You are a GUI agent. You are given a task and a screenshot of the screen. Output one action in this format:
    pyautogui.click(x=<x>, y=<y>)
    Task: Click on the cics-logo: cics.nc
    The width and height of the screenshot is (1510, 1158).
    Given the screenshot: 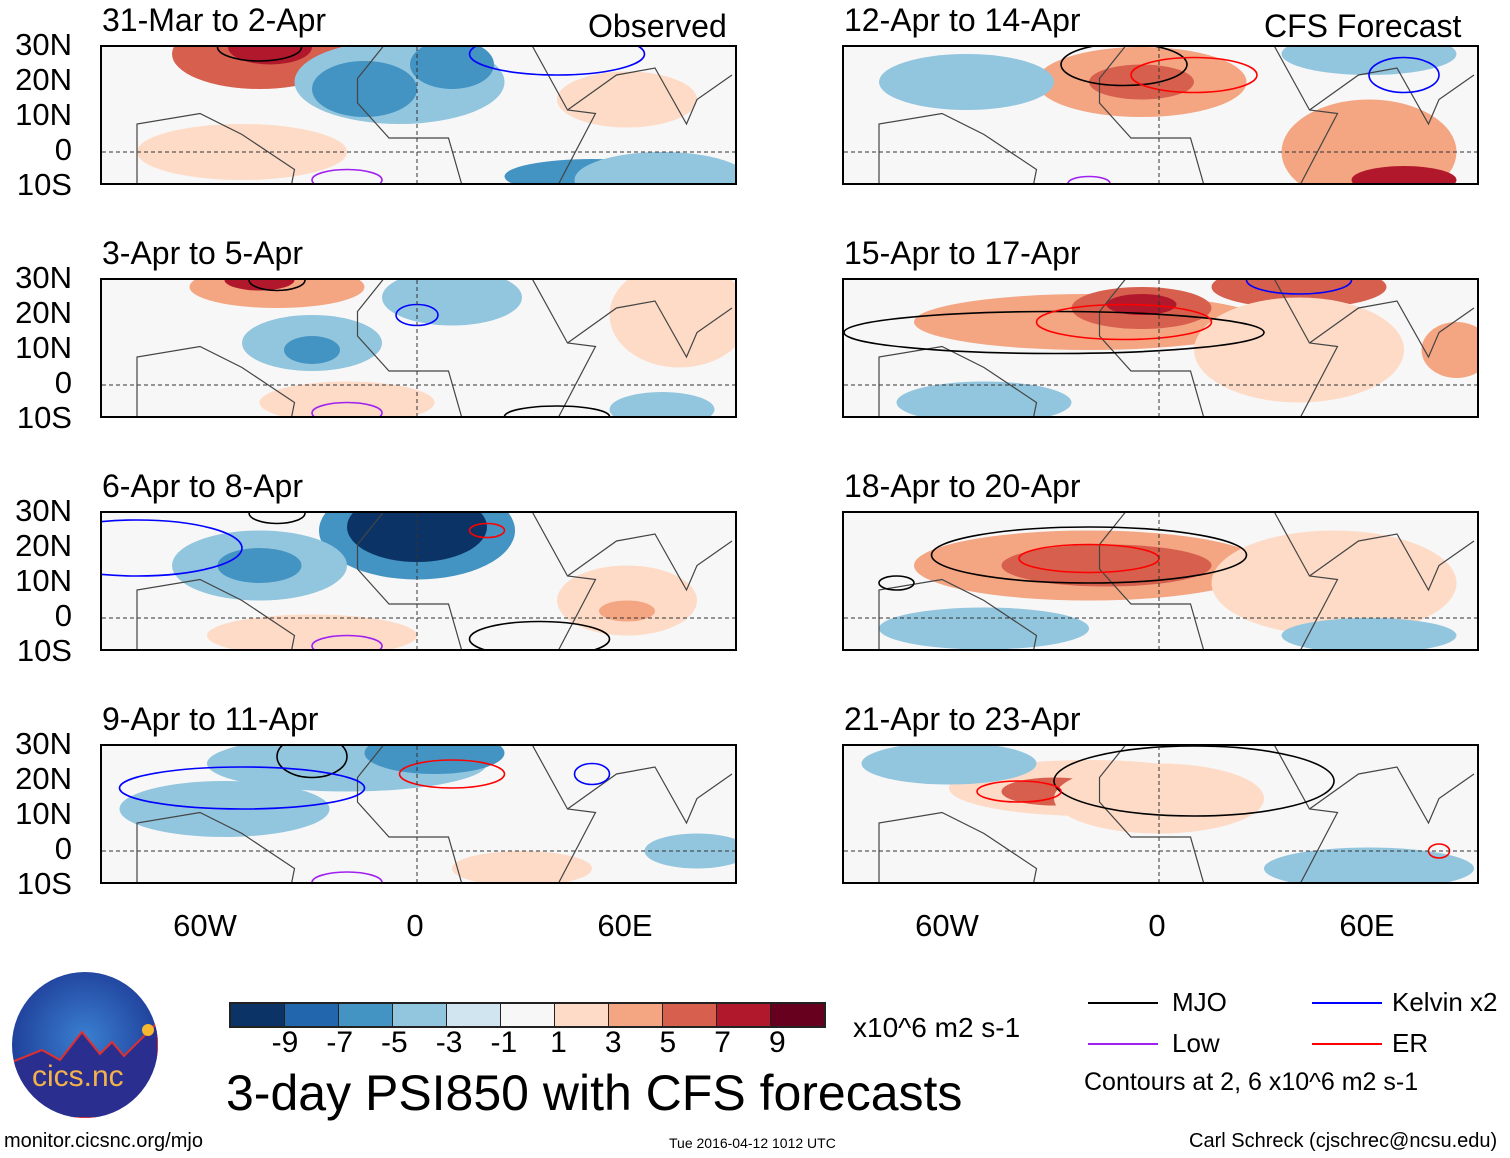 What is the action you would take?
    pyautogui.click(x=85, y=1045)
    